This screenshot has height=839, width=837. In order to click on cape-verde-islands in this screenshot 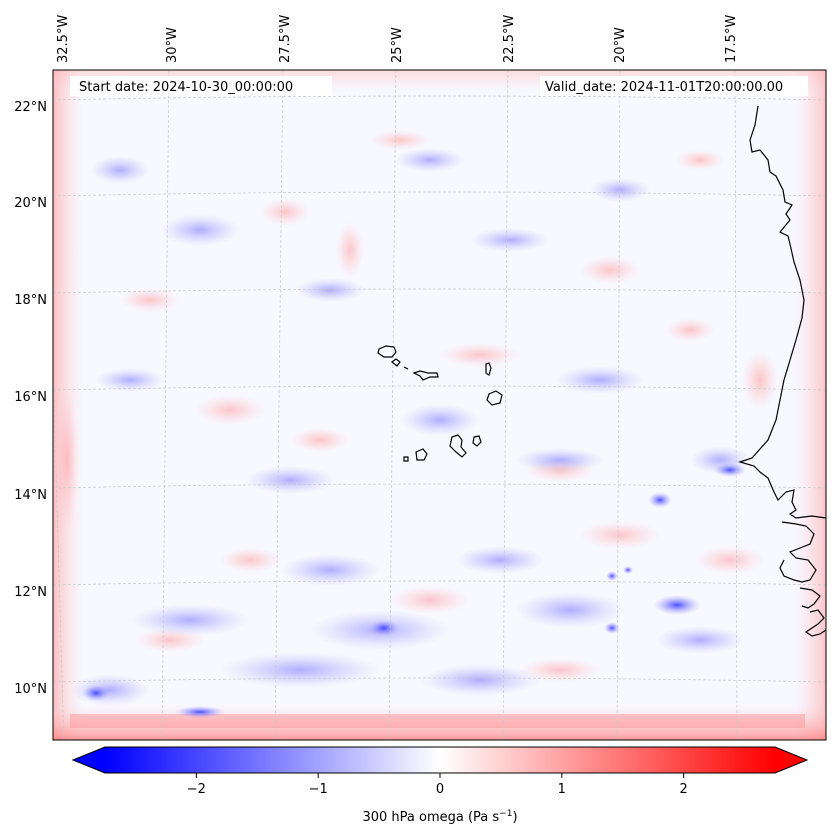, I will do `click(440, 403)`.